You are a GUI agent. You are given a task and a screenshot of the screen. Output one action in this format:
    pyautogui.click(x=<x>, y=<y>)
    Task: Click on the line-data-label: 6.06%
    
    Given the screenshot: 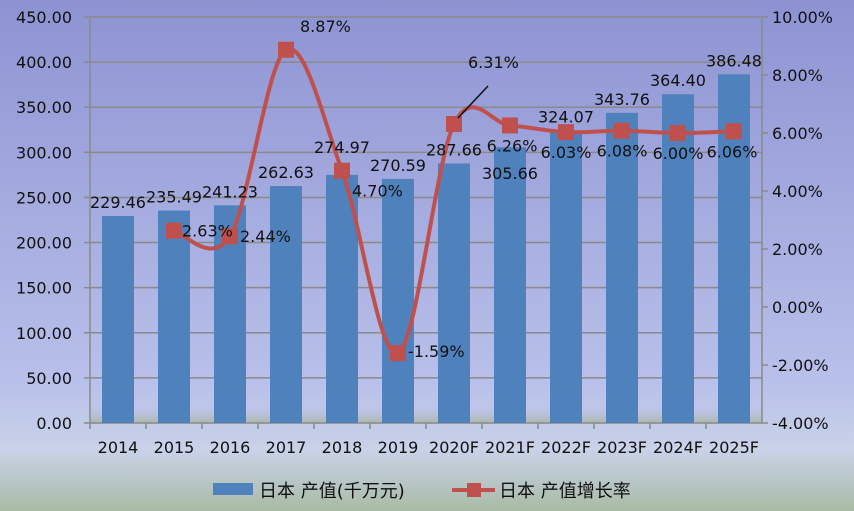 What is the action you would take?
    pyautogui.click(x=732, y=151)
    